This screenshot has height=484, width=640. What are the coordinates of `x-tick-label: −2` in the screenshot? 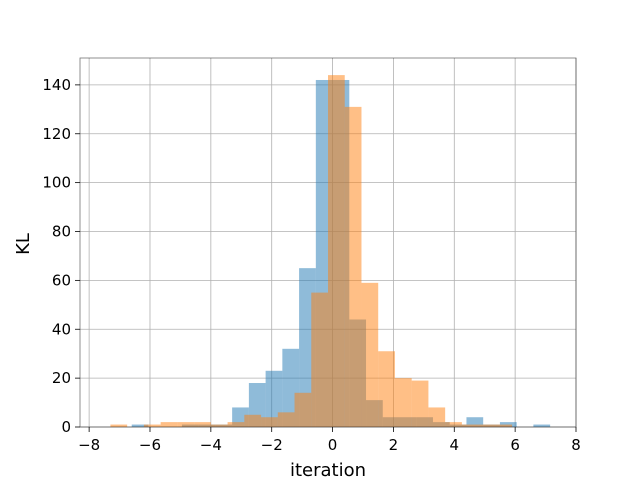 It's located at (272, 445).